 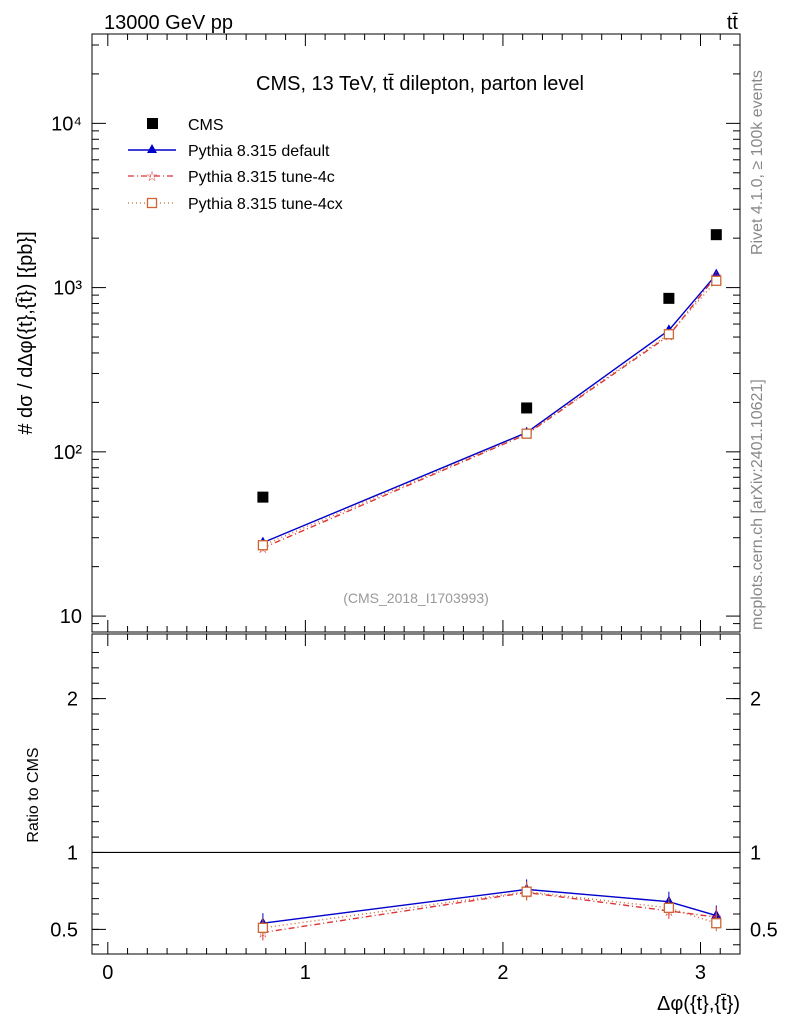 What do you see at coordinates (152, 123) in the screenshot?
I see `legend-marker-cms` at bounding box center [152, 123].